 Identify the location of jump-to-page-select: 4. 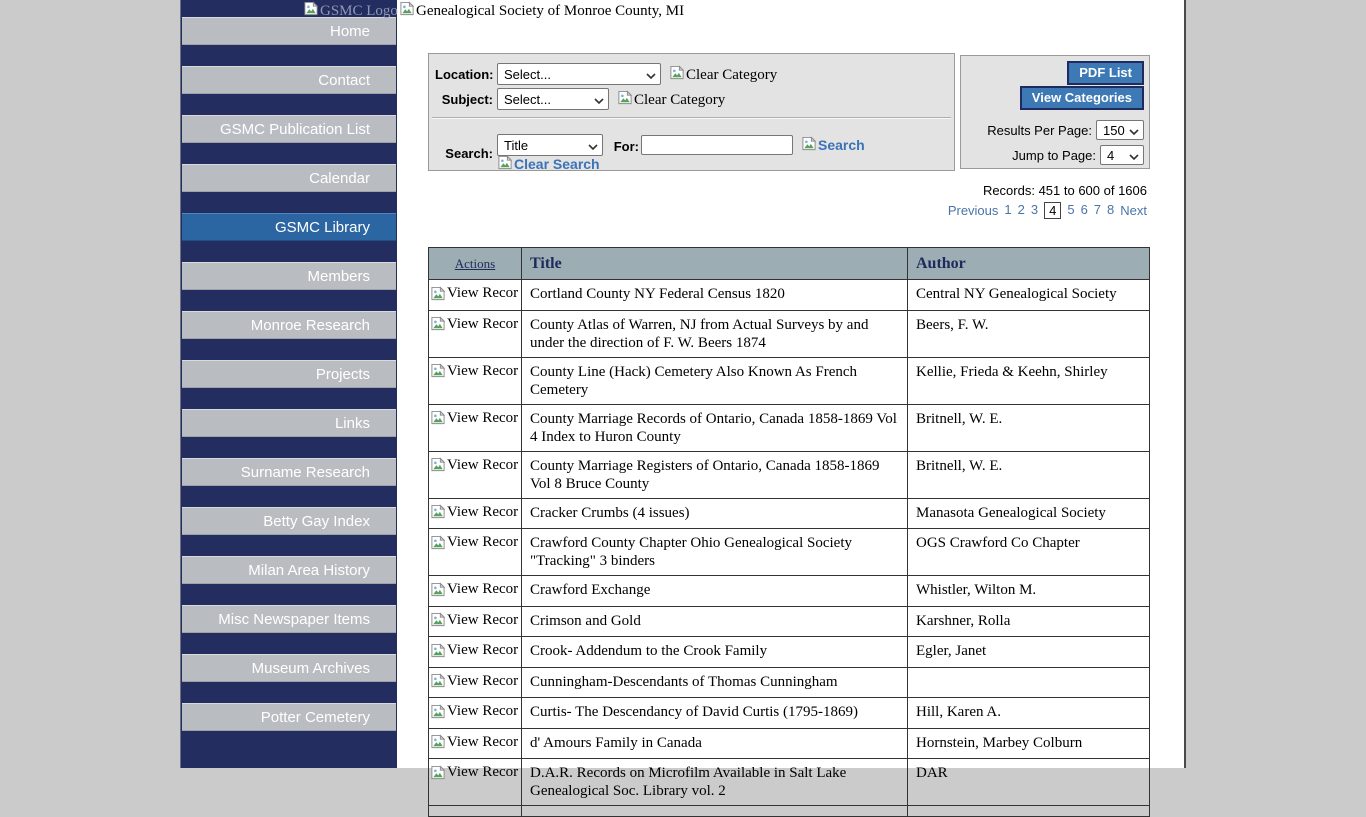
(1122, 155).